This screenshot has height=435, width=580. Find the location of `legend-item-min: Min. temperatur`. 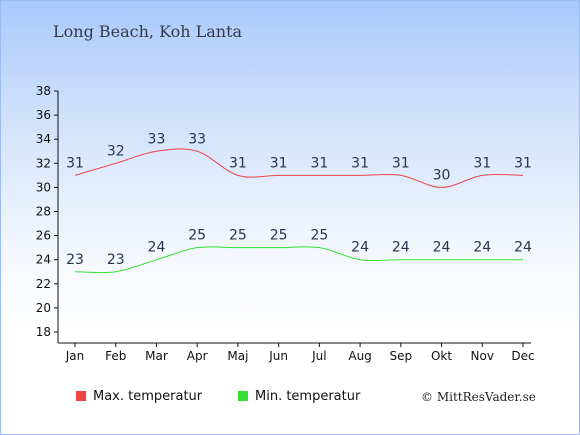

legend-item-min: Min. temperatur is located at coordinates (299, 396).